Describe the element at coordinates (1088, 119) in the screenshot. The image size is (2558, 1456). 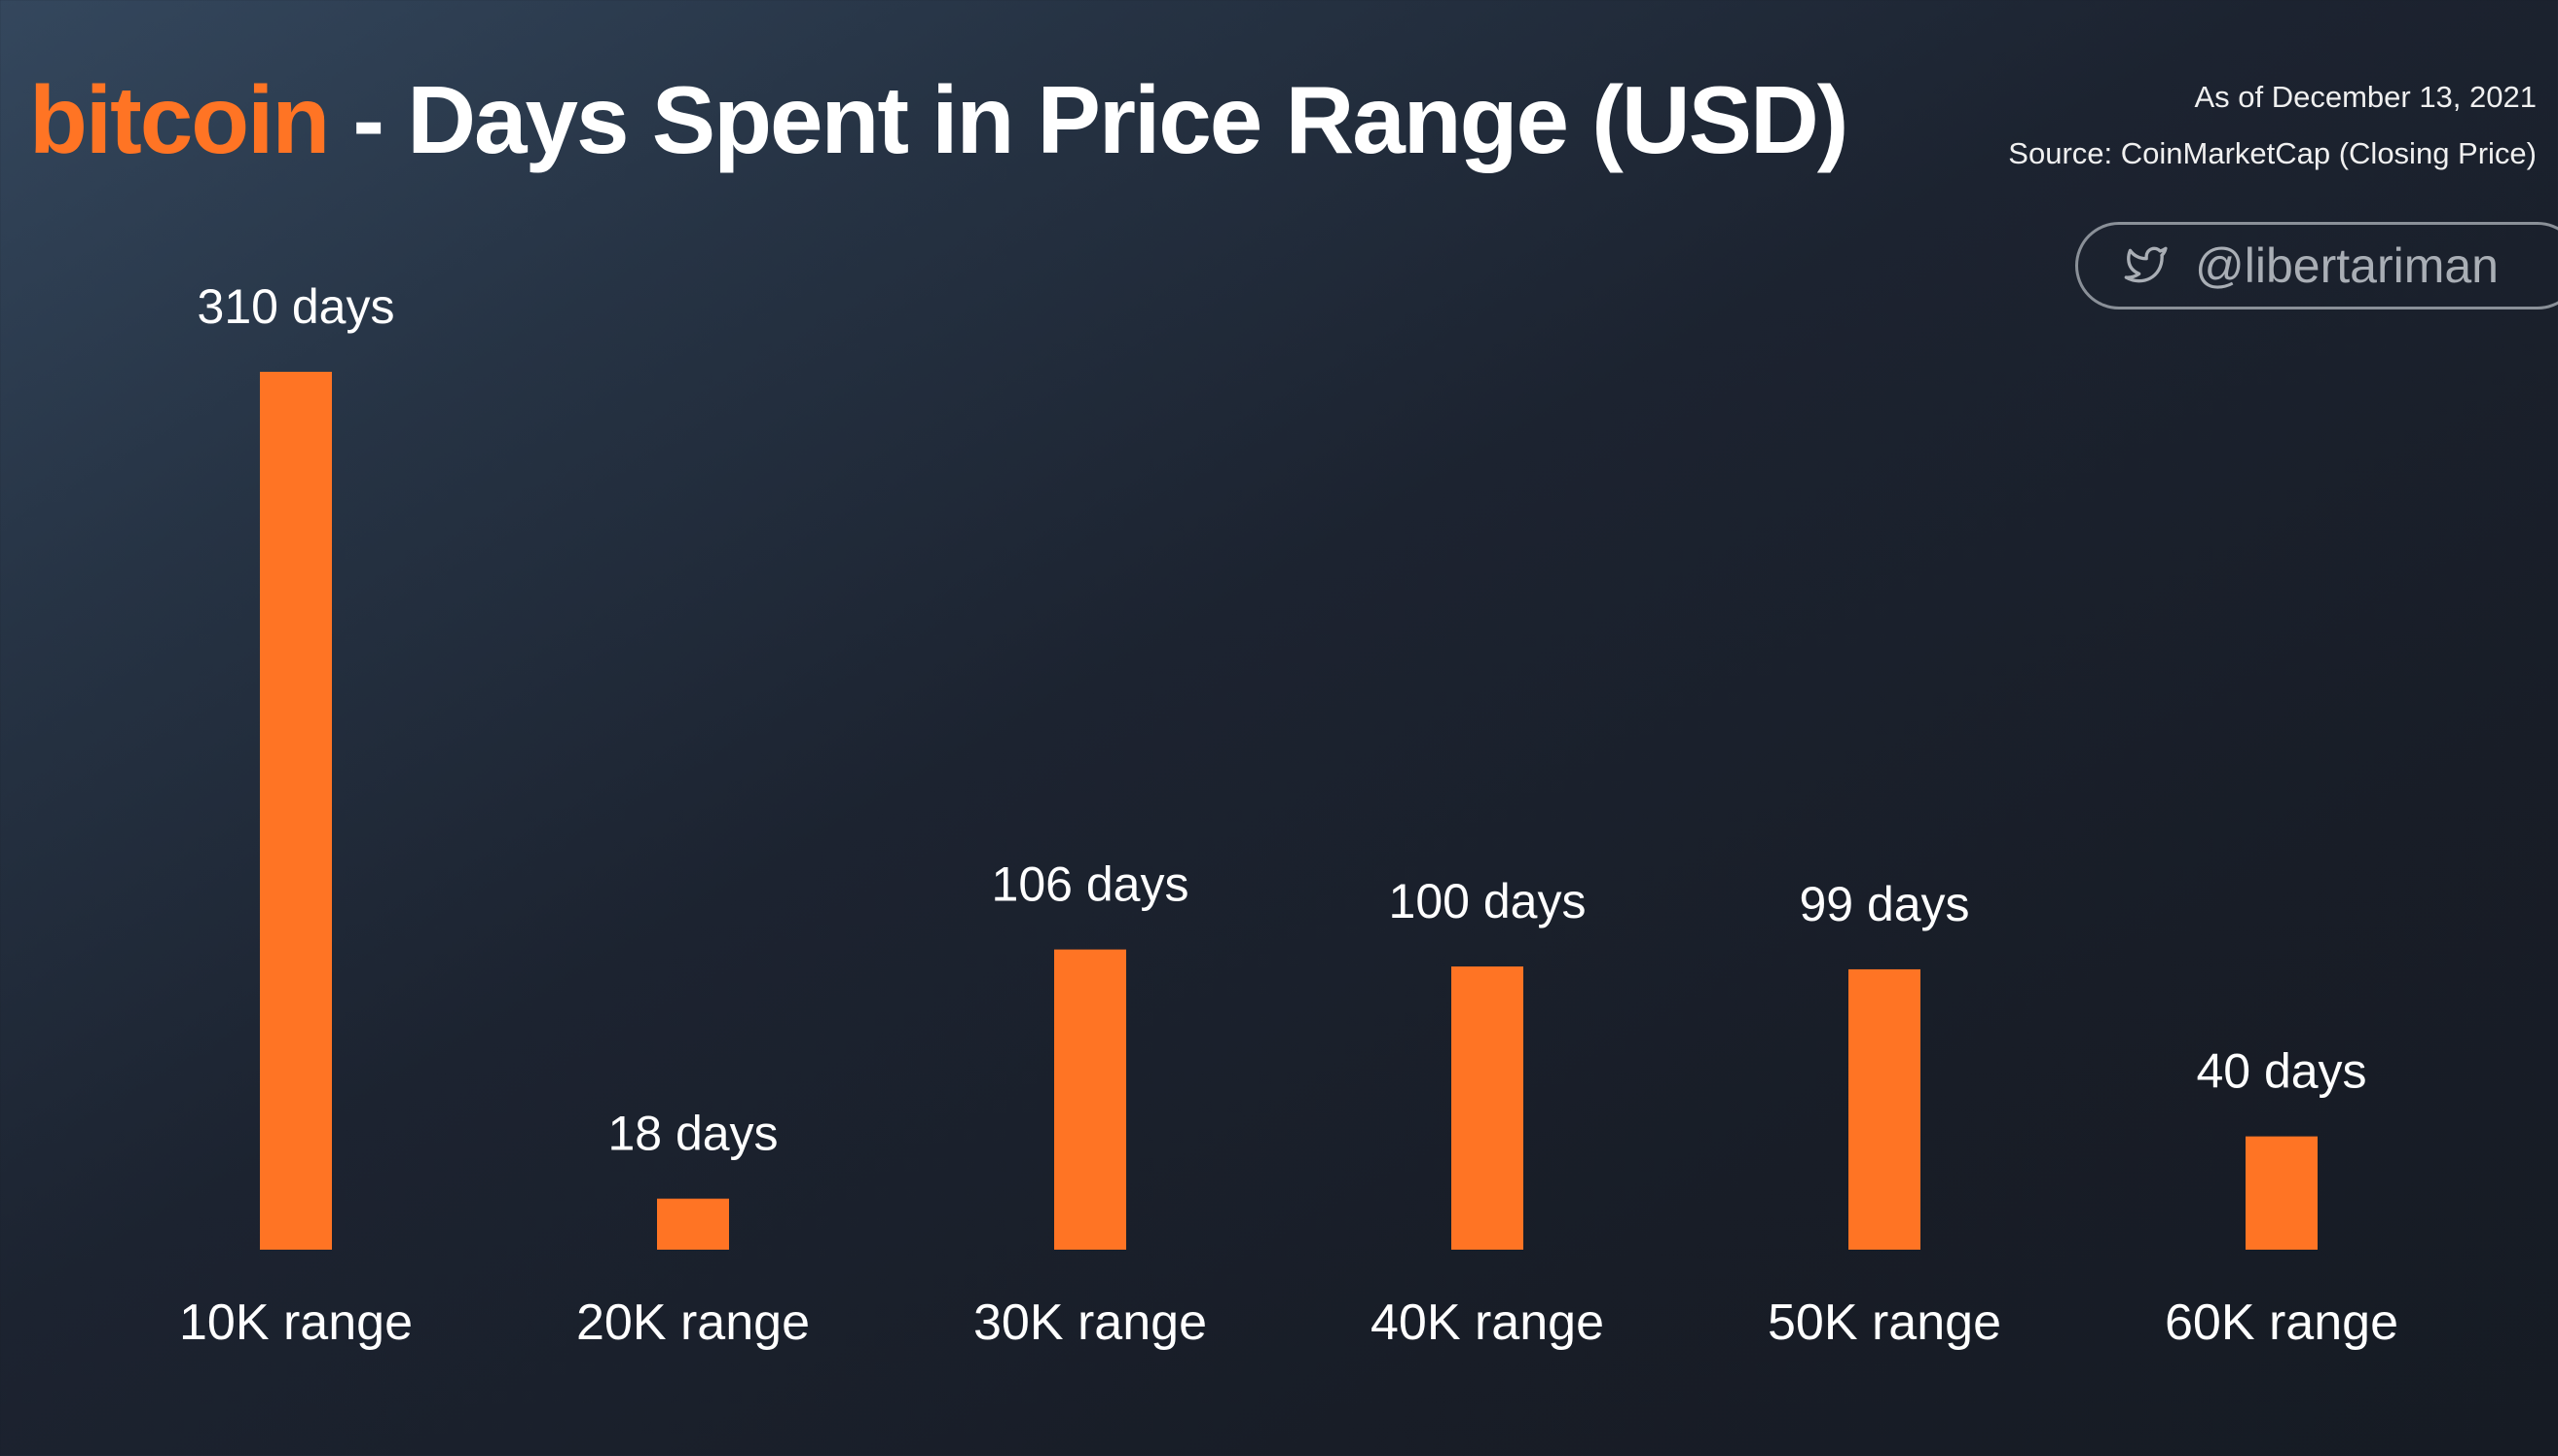
I see `title-rest: - Days Spent in Price Range (USD)` at that location.